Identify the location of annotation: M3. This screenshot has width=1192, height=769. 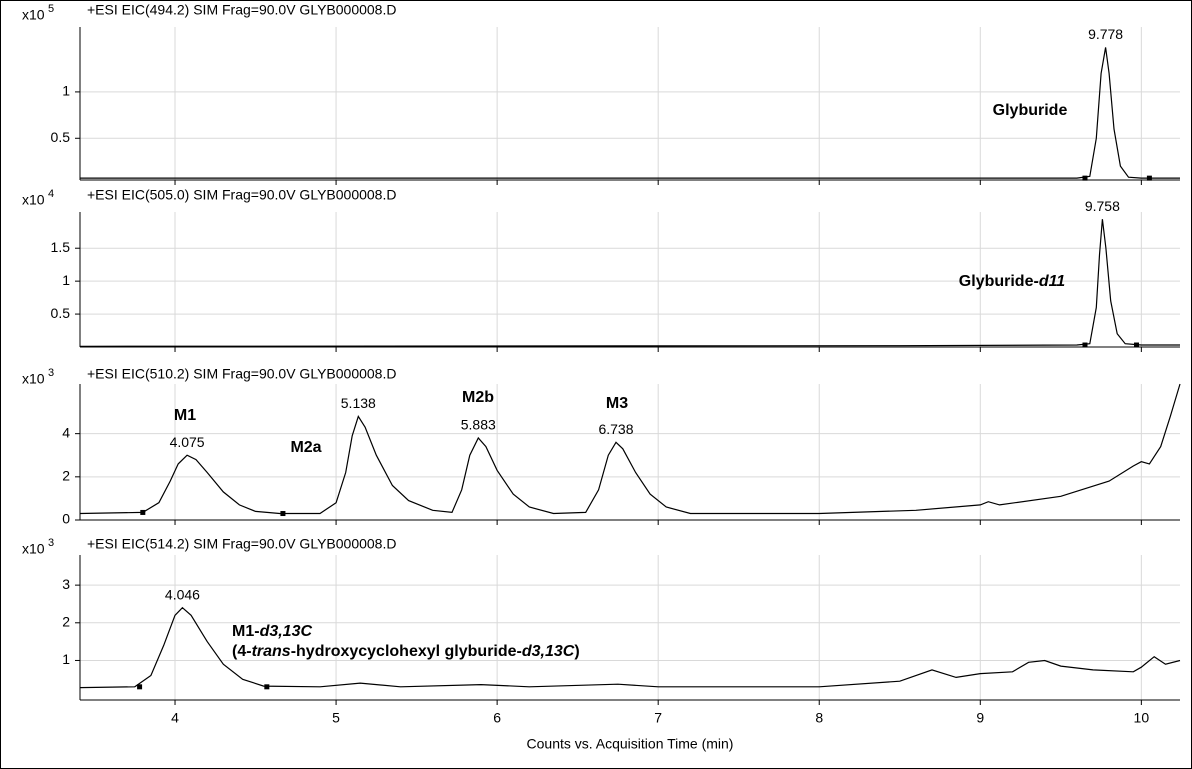
(617, 403).